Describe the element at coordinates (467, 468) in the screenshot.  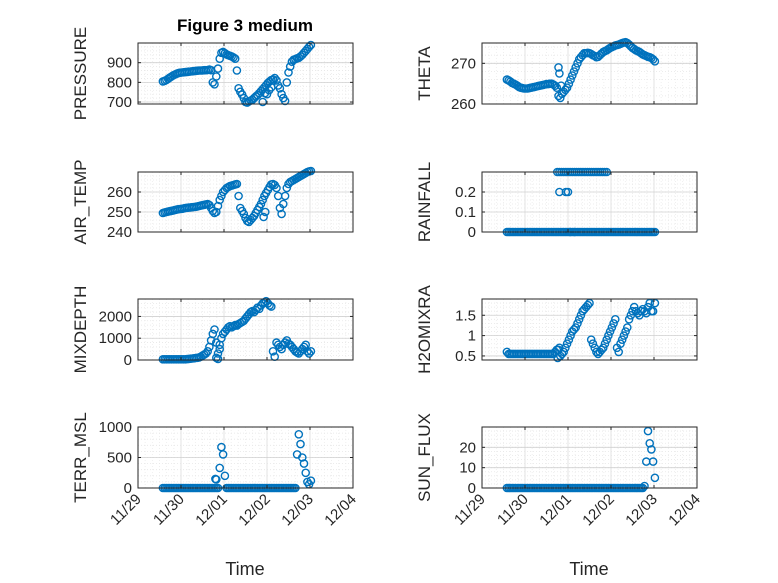
I see `y-tick-label: 10` at that location.